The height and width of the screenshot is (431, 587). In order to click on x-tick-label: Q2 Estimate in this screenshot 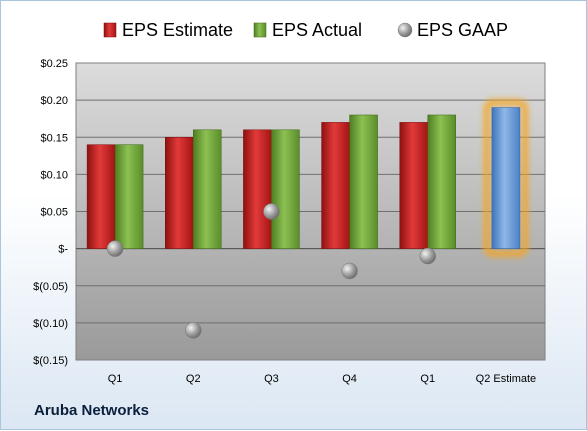, I will do `click(506, 379)`.